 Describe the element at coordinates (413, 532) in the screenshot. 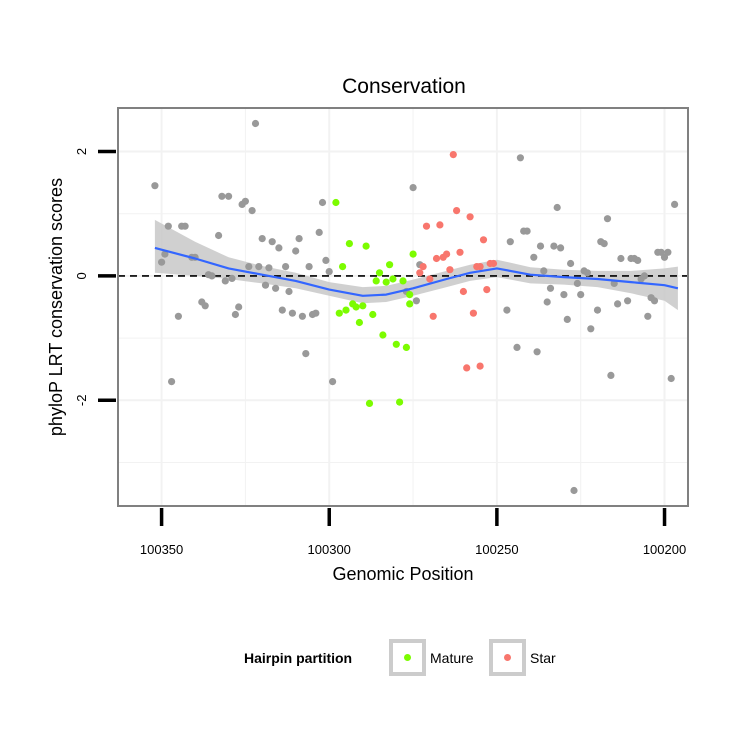

I see `x-axis: 100350 100300 100250 100200` at that location.